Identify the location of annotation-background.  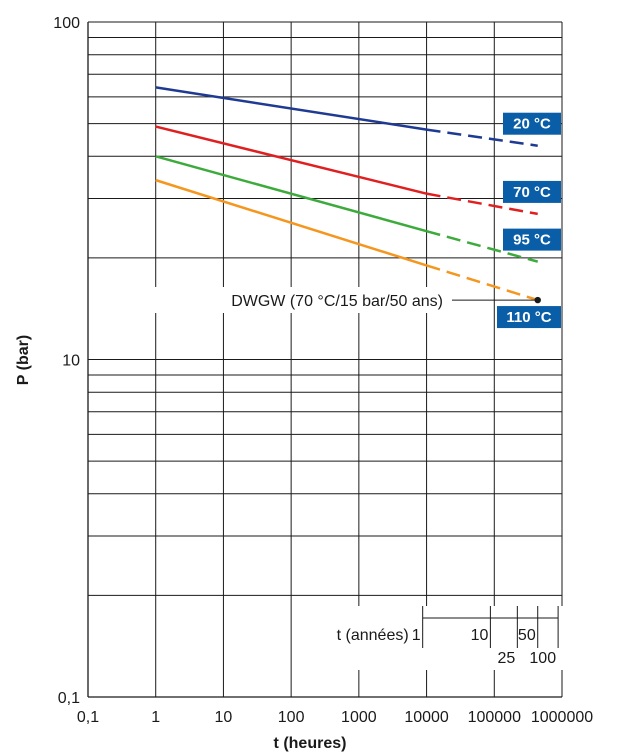
(300, 300).